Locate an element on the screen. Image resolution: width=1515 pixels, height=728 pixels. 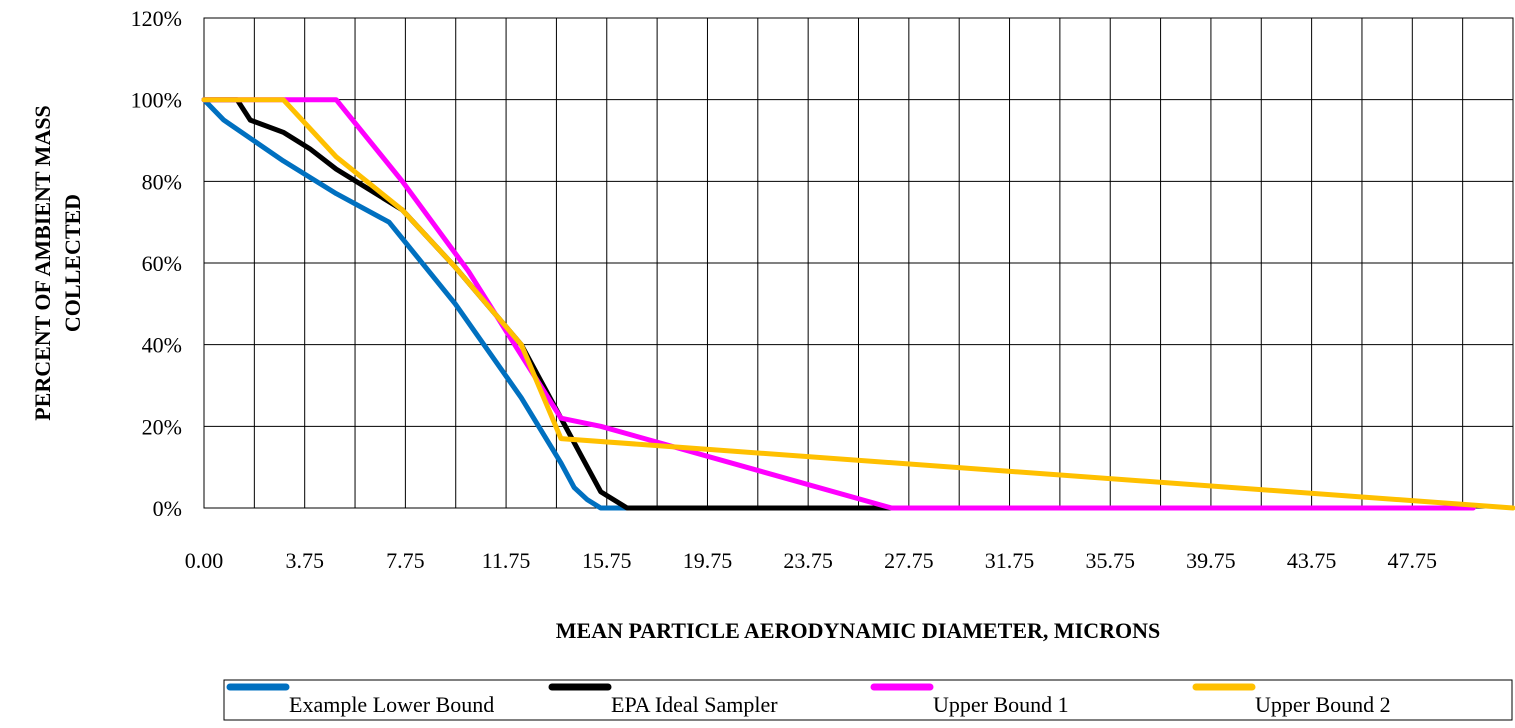
legend-label: Example Lower Bound is located at coordinates (391, 704).